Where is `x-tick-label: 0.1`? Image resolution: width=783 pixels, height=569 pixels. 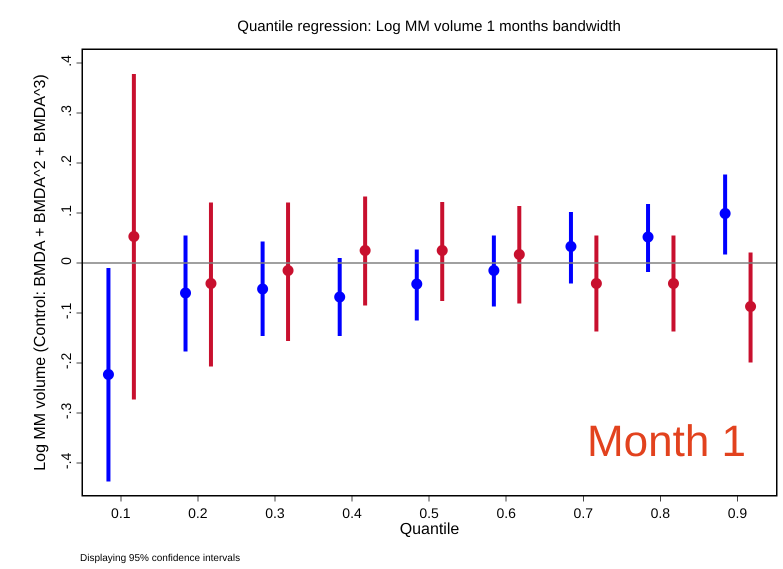 x-tick-label: 0.1 is located at coordinates (121, 513).